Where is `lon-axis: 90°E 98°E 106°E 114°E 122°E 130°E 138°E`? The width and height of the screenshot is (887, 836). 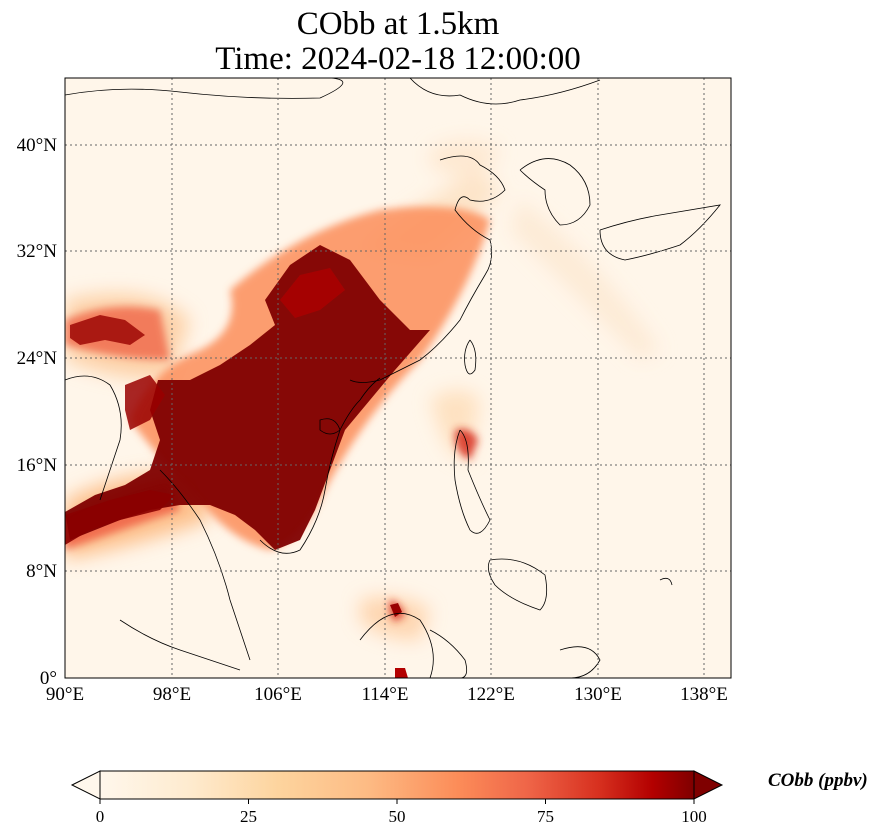 lon-axis: 90°E 98°E 106°E 114°E 122°E 130°E 138°E is located at coordinates (387, 694).